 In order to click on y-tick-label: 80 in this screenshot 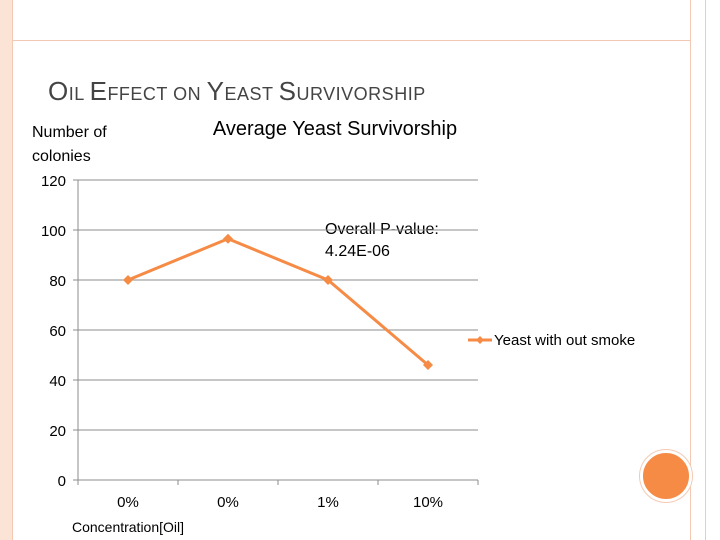, I will do `click(57, 281)`.